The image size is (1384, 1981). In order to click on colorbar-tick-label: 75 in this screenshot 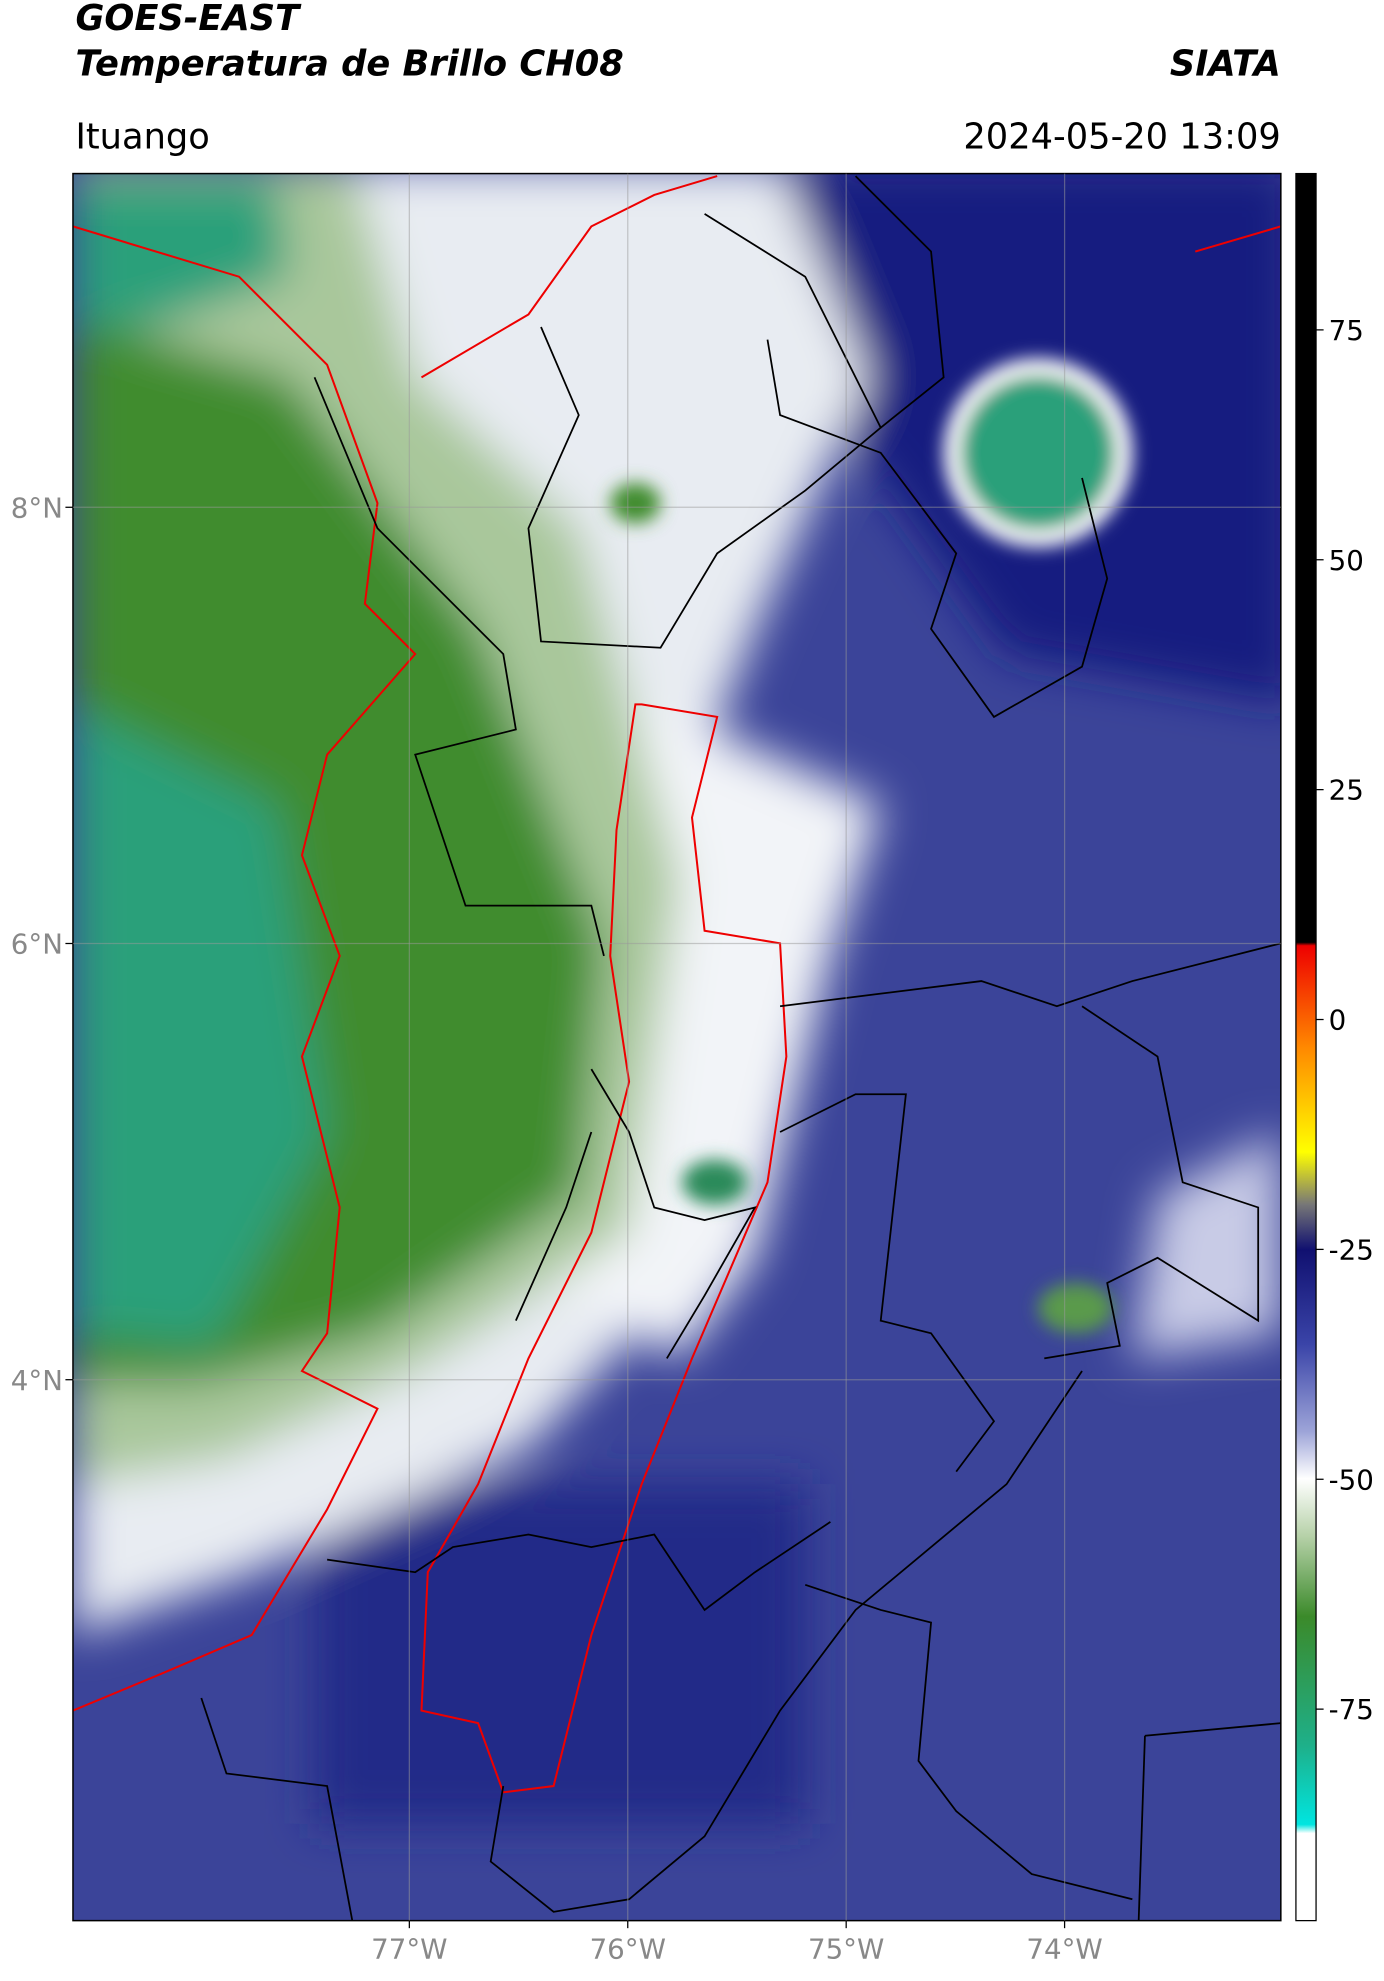, I will do `click(1346, 330)`.